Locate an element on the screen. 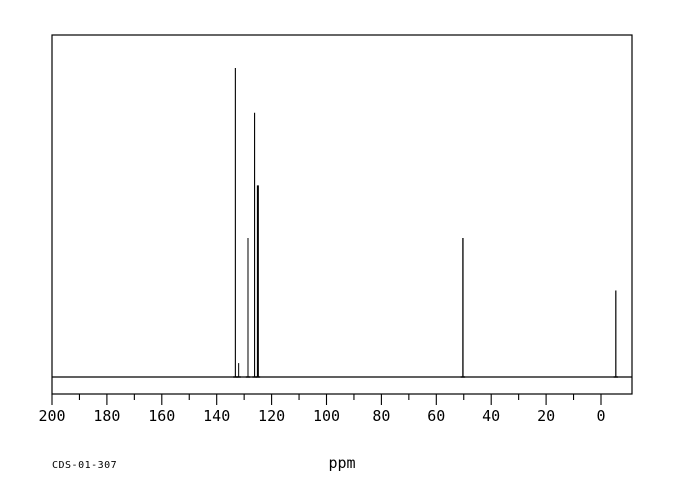 The image size is (680, 500). watermark-label: CDS-01-307 is located at coordinates (84, 465).